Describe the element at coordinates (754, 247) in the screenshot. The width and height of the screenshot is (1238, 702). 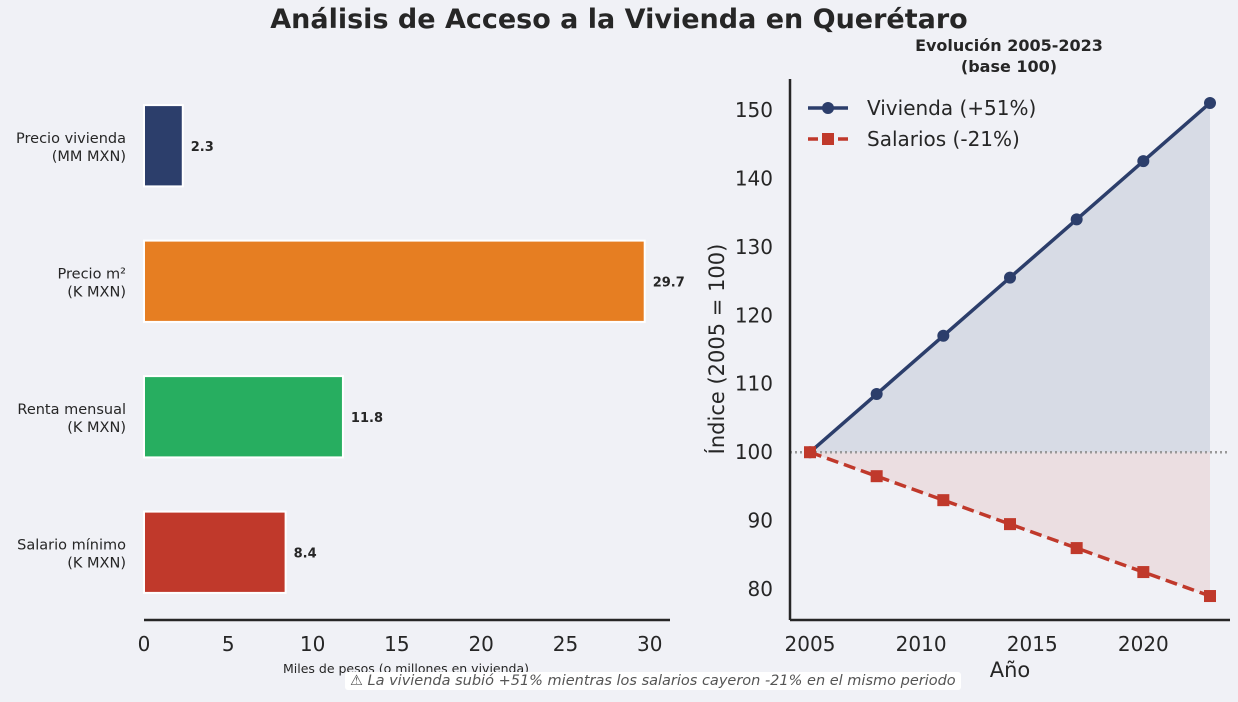
I see `y-tick-label: 130` at that location.